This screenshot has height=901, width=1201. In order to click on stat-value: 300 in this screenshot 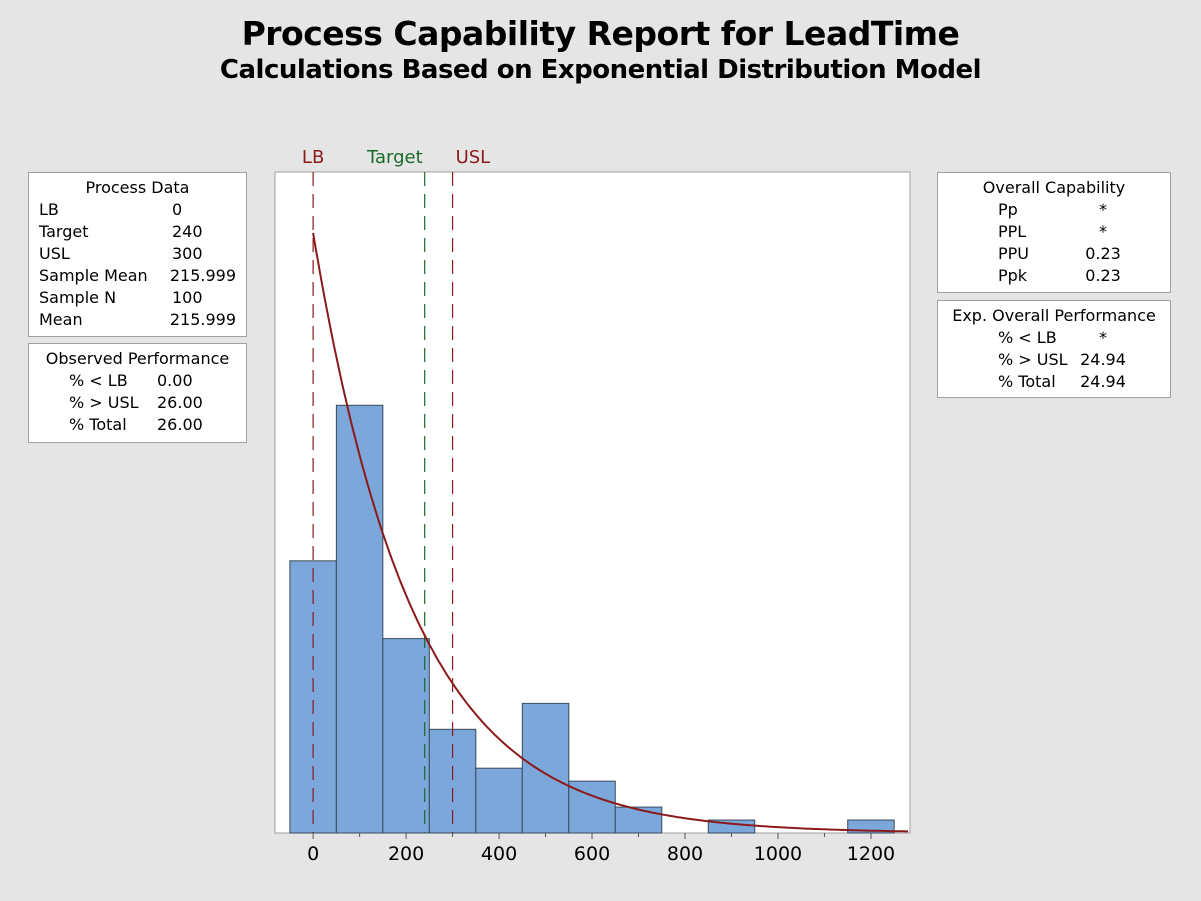, I will do `click(187, 253)`.